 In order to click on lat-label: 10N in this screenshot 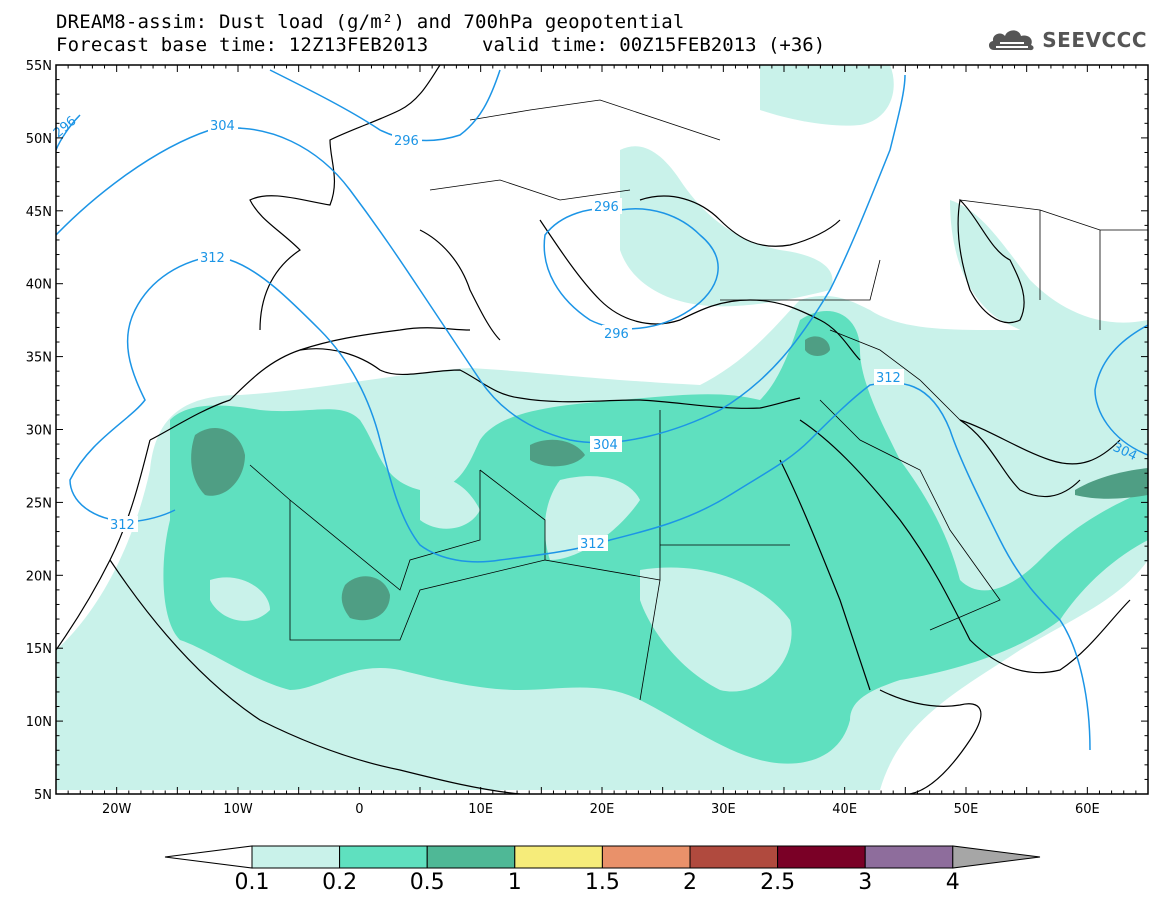, I will do `click(39, 722)`.